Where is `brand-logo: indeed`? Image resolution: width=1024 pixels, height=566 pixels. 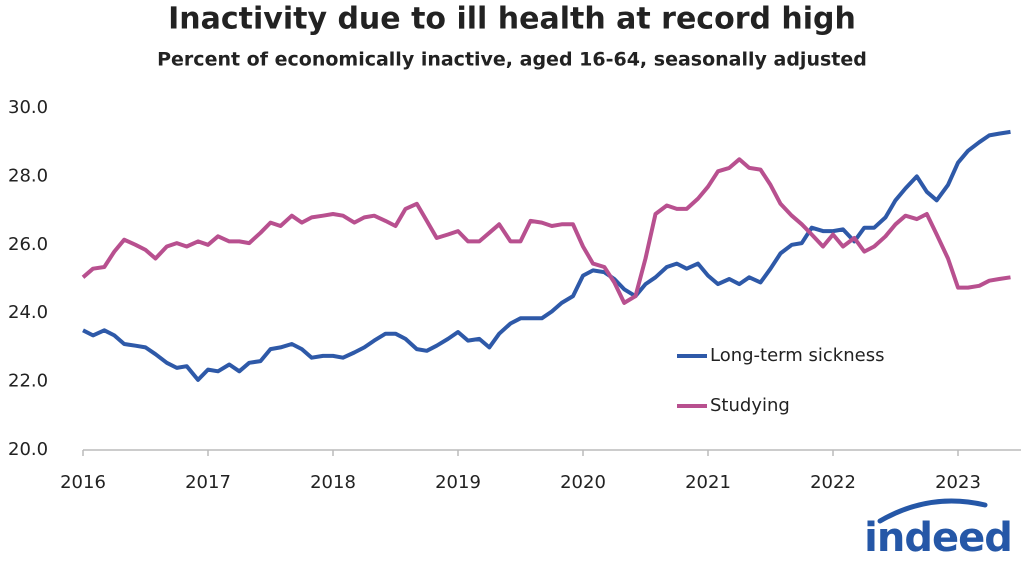 brand-logo: indeed is located at coordinates (938, 529).